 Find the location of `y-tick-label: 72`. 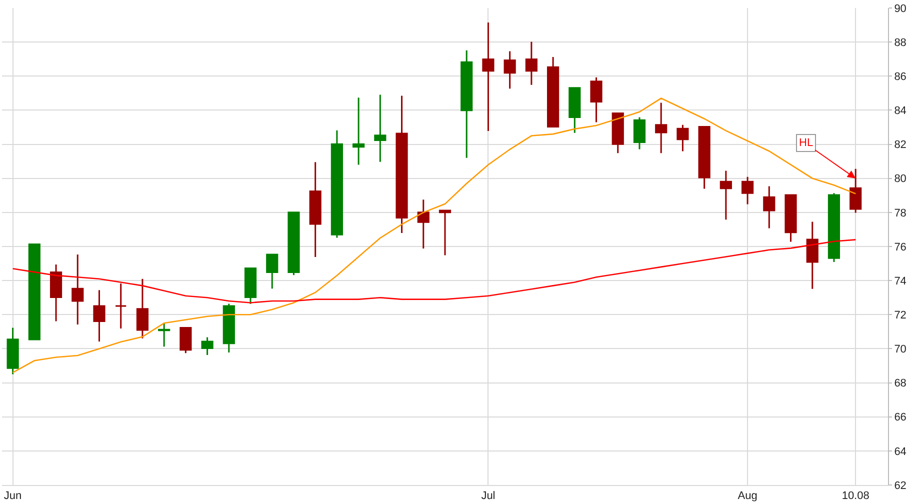

y-tick-label: 72 is located at coordinates (900, 315).